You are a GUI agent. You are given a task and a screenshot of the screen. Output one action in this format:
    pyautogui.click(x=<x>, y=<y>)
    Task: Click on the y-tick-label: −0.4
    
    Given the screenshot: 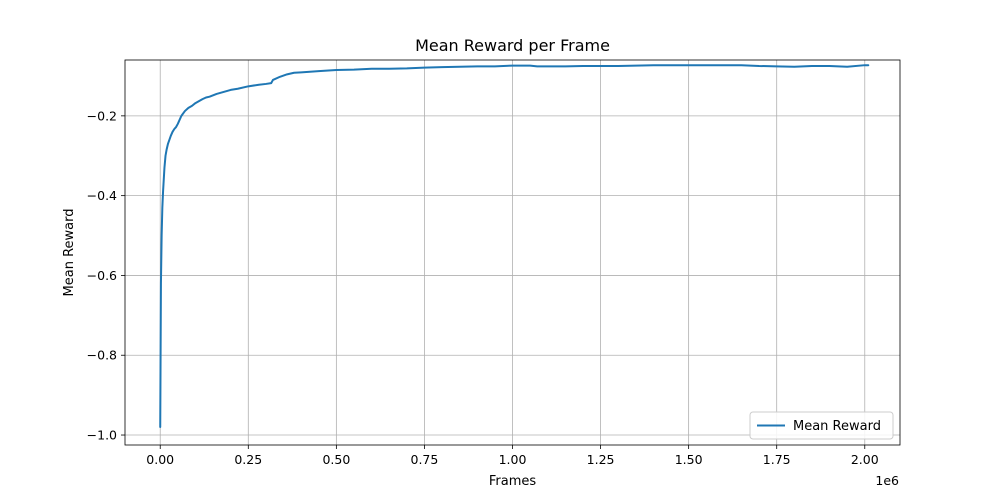 What is the action you would take?
    pyautogui.click(x=102, y=195)
    